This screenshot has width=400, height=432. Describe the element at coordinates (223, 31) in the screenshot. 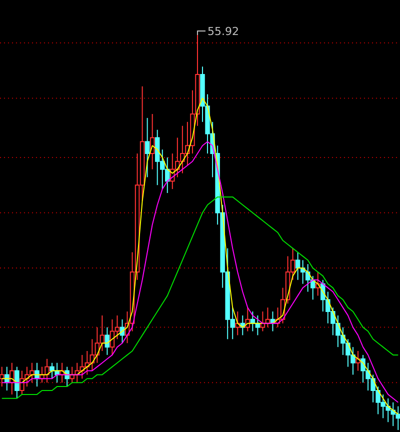

I see `annotation: 55.92` at that location.